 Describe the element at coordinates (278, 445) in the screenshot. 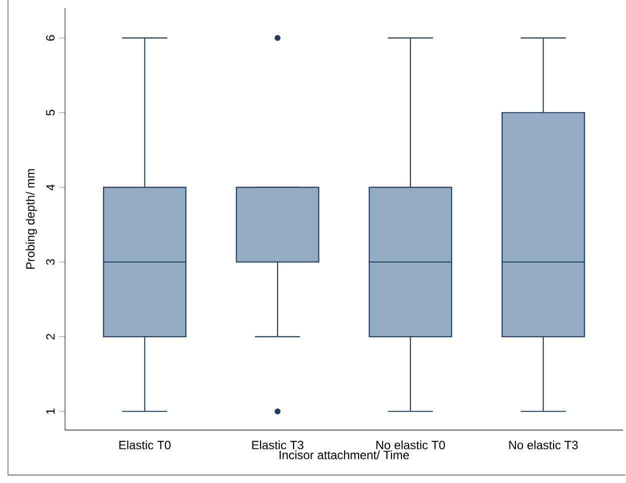

I see `x-tick-label: Elastic T3` at that location.